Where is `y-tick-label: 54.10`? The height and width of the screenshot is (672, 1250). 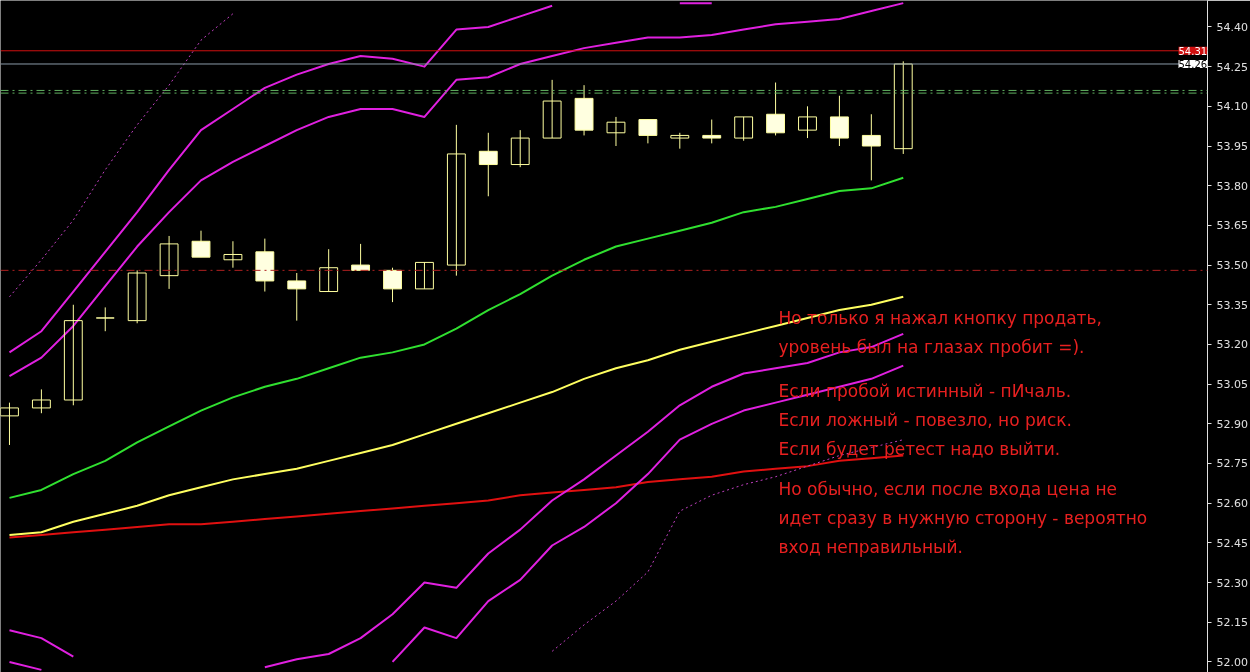
y-tick-label: 54.10 is located at coordinates (1232, 107).